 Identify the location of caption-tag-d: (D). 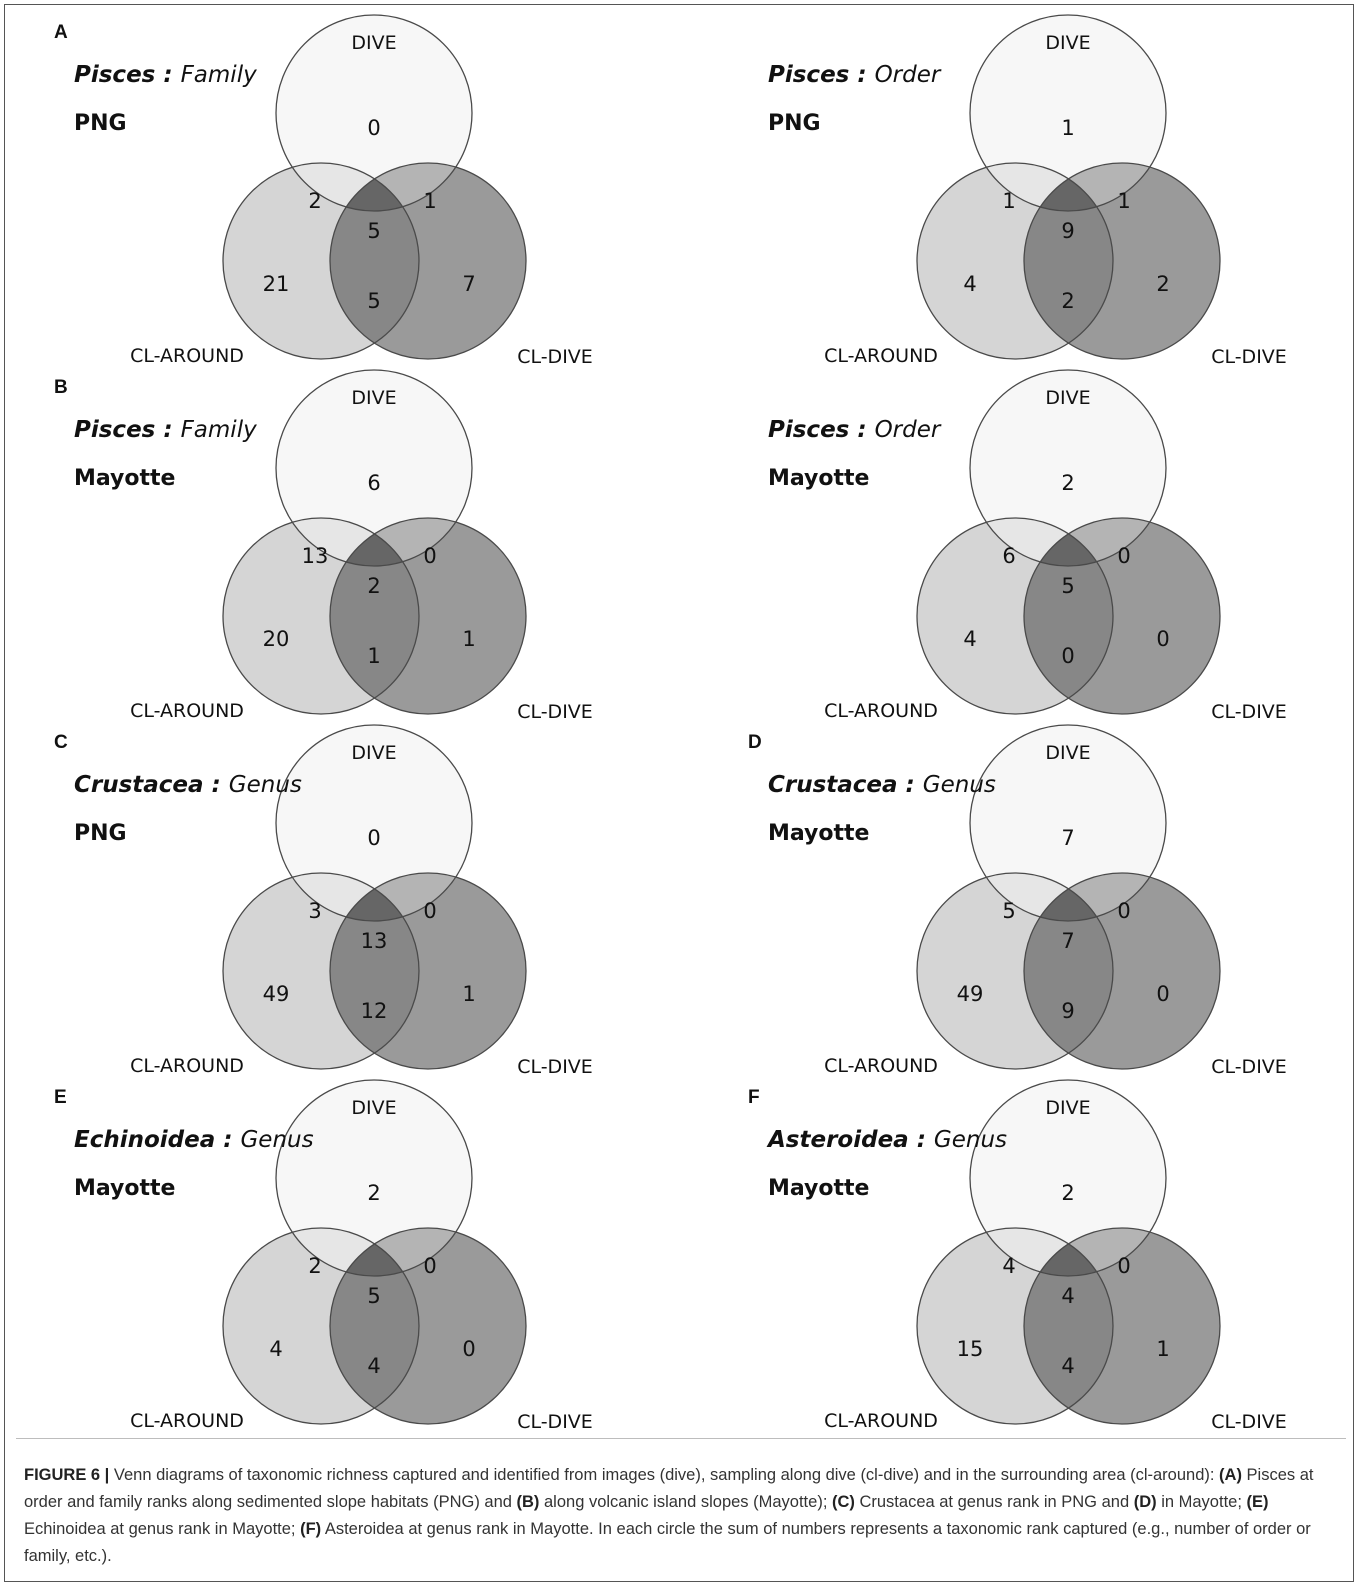
(1145, 1502).